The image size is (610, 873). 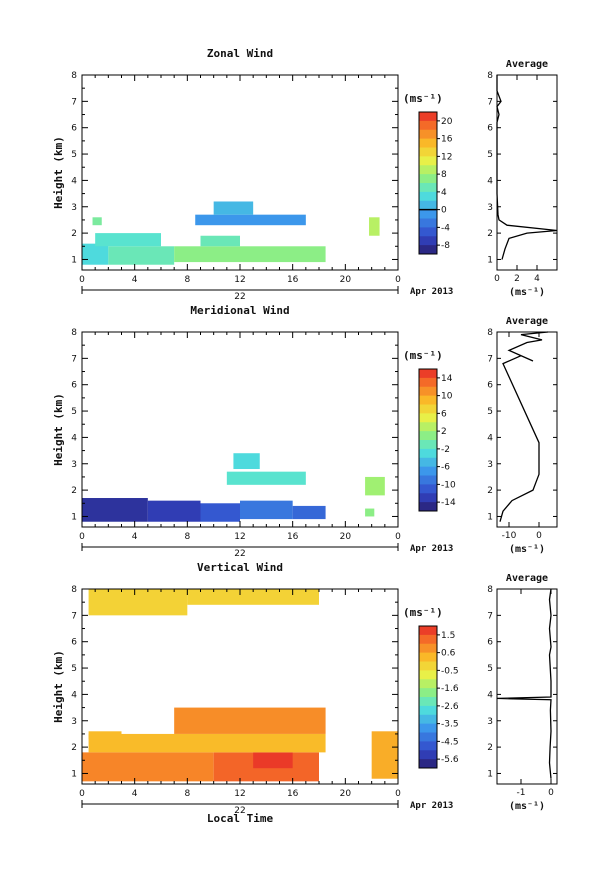 I want to click on colorbar-tick-label: -4.5, so click(x=450, y=742).